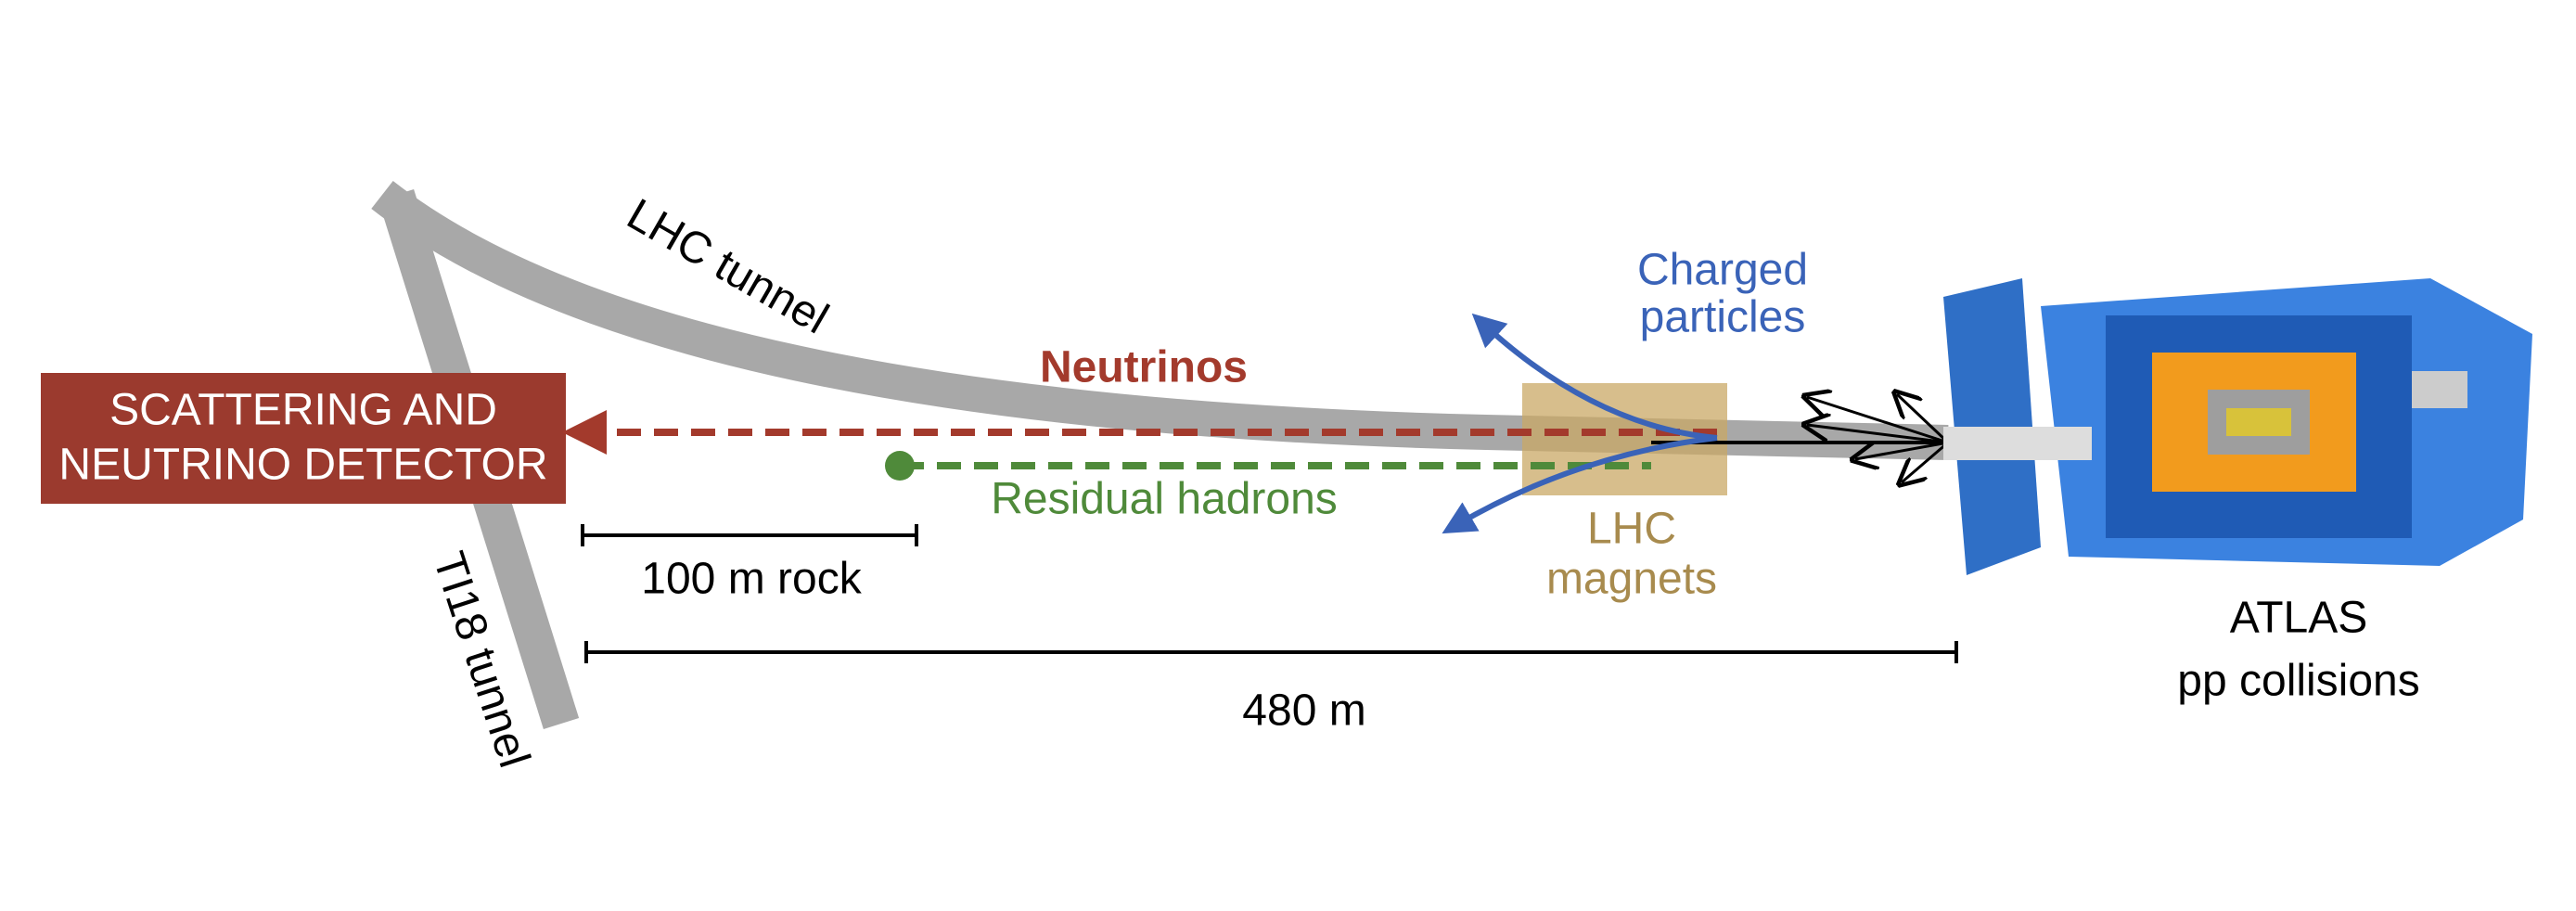 Image resolution: width=2576 pixels, height=911 pixels. I want to click on detector-label: NEUTRINO DETECTOR, so click(302, 465).